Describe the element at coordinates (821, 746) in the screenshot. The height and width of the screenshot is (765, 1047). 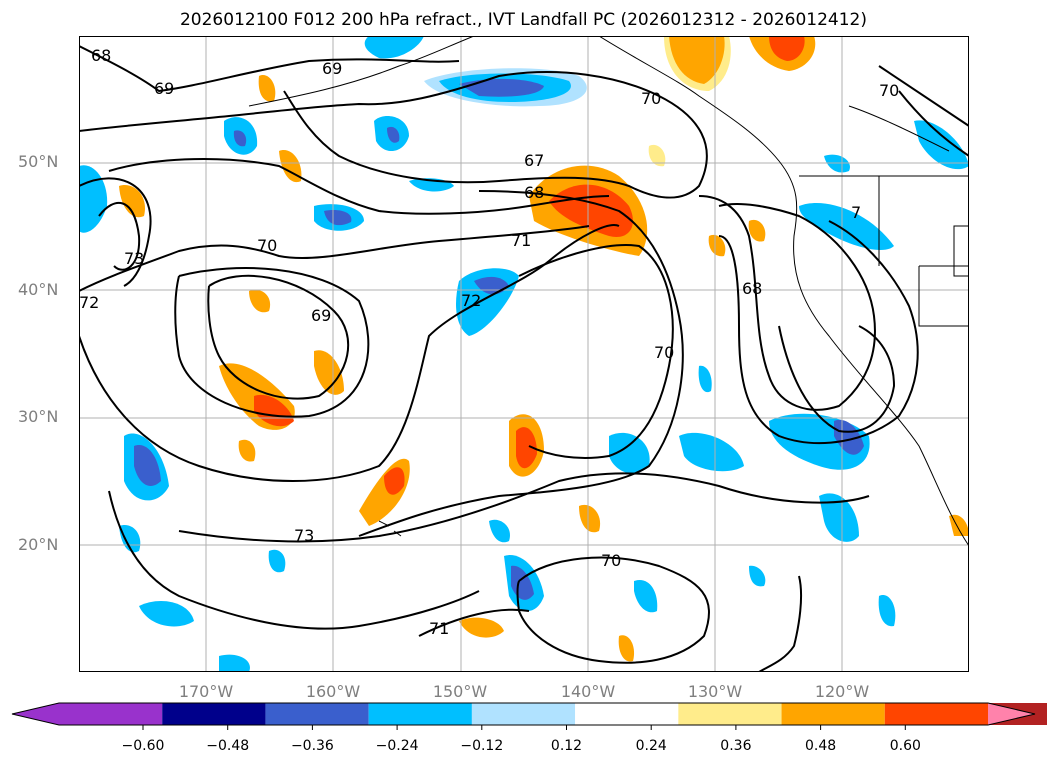
I see `colorbar-tick-label: 0.48` at that location.